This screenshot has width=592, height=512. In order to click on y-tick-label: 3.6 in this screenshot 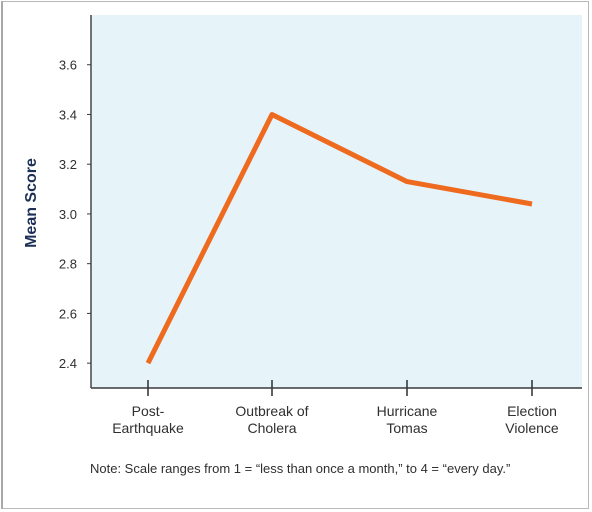, I will do `click(68, 65)`.